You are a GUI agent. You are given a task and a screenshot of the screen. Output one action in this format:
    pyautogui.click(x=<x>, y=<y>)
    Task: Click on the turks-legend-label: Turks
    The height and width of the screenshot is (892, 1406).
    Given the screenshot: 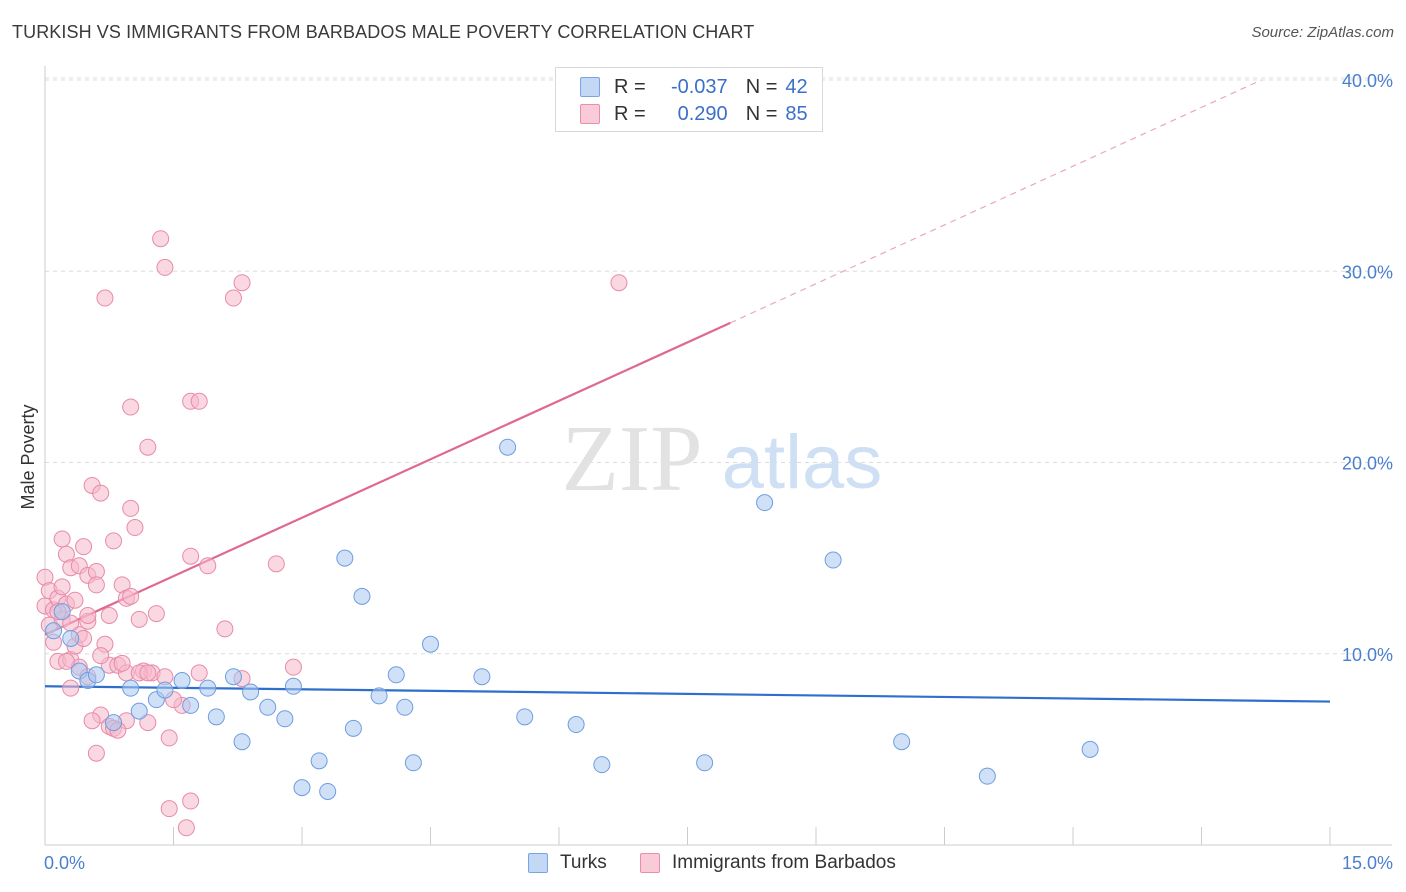 What is the action you would take?
    pyautogui.click(x=583, y=862)
    